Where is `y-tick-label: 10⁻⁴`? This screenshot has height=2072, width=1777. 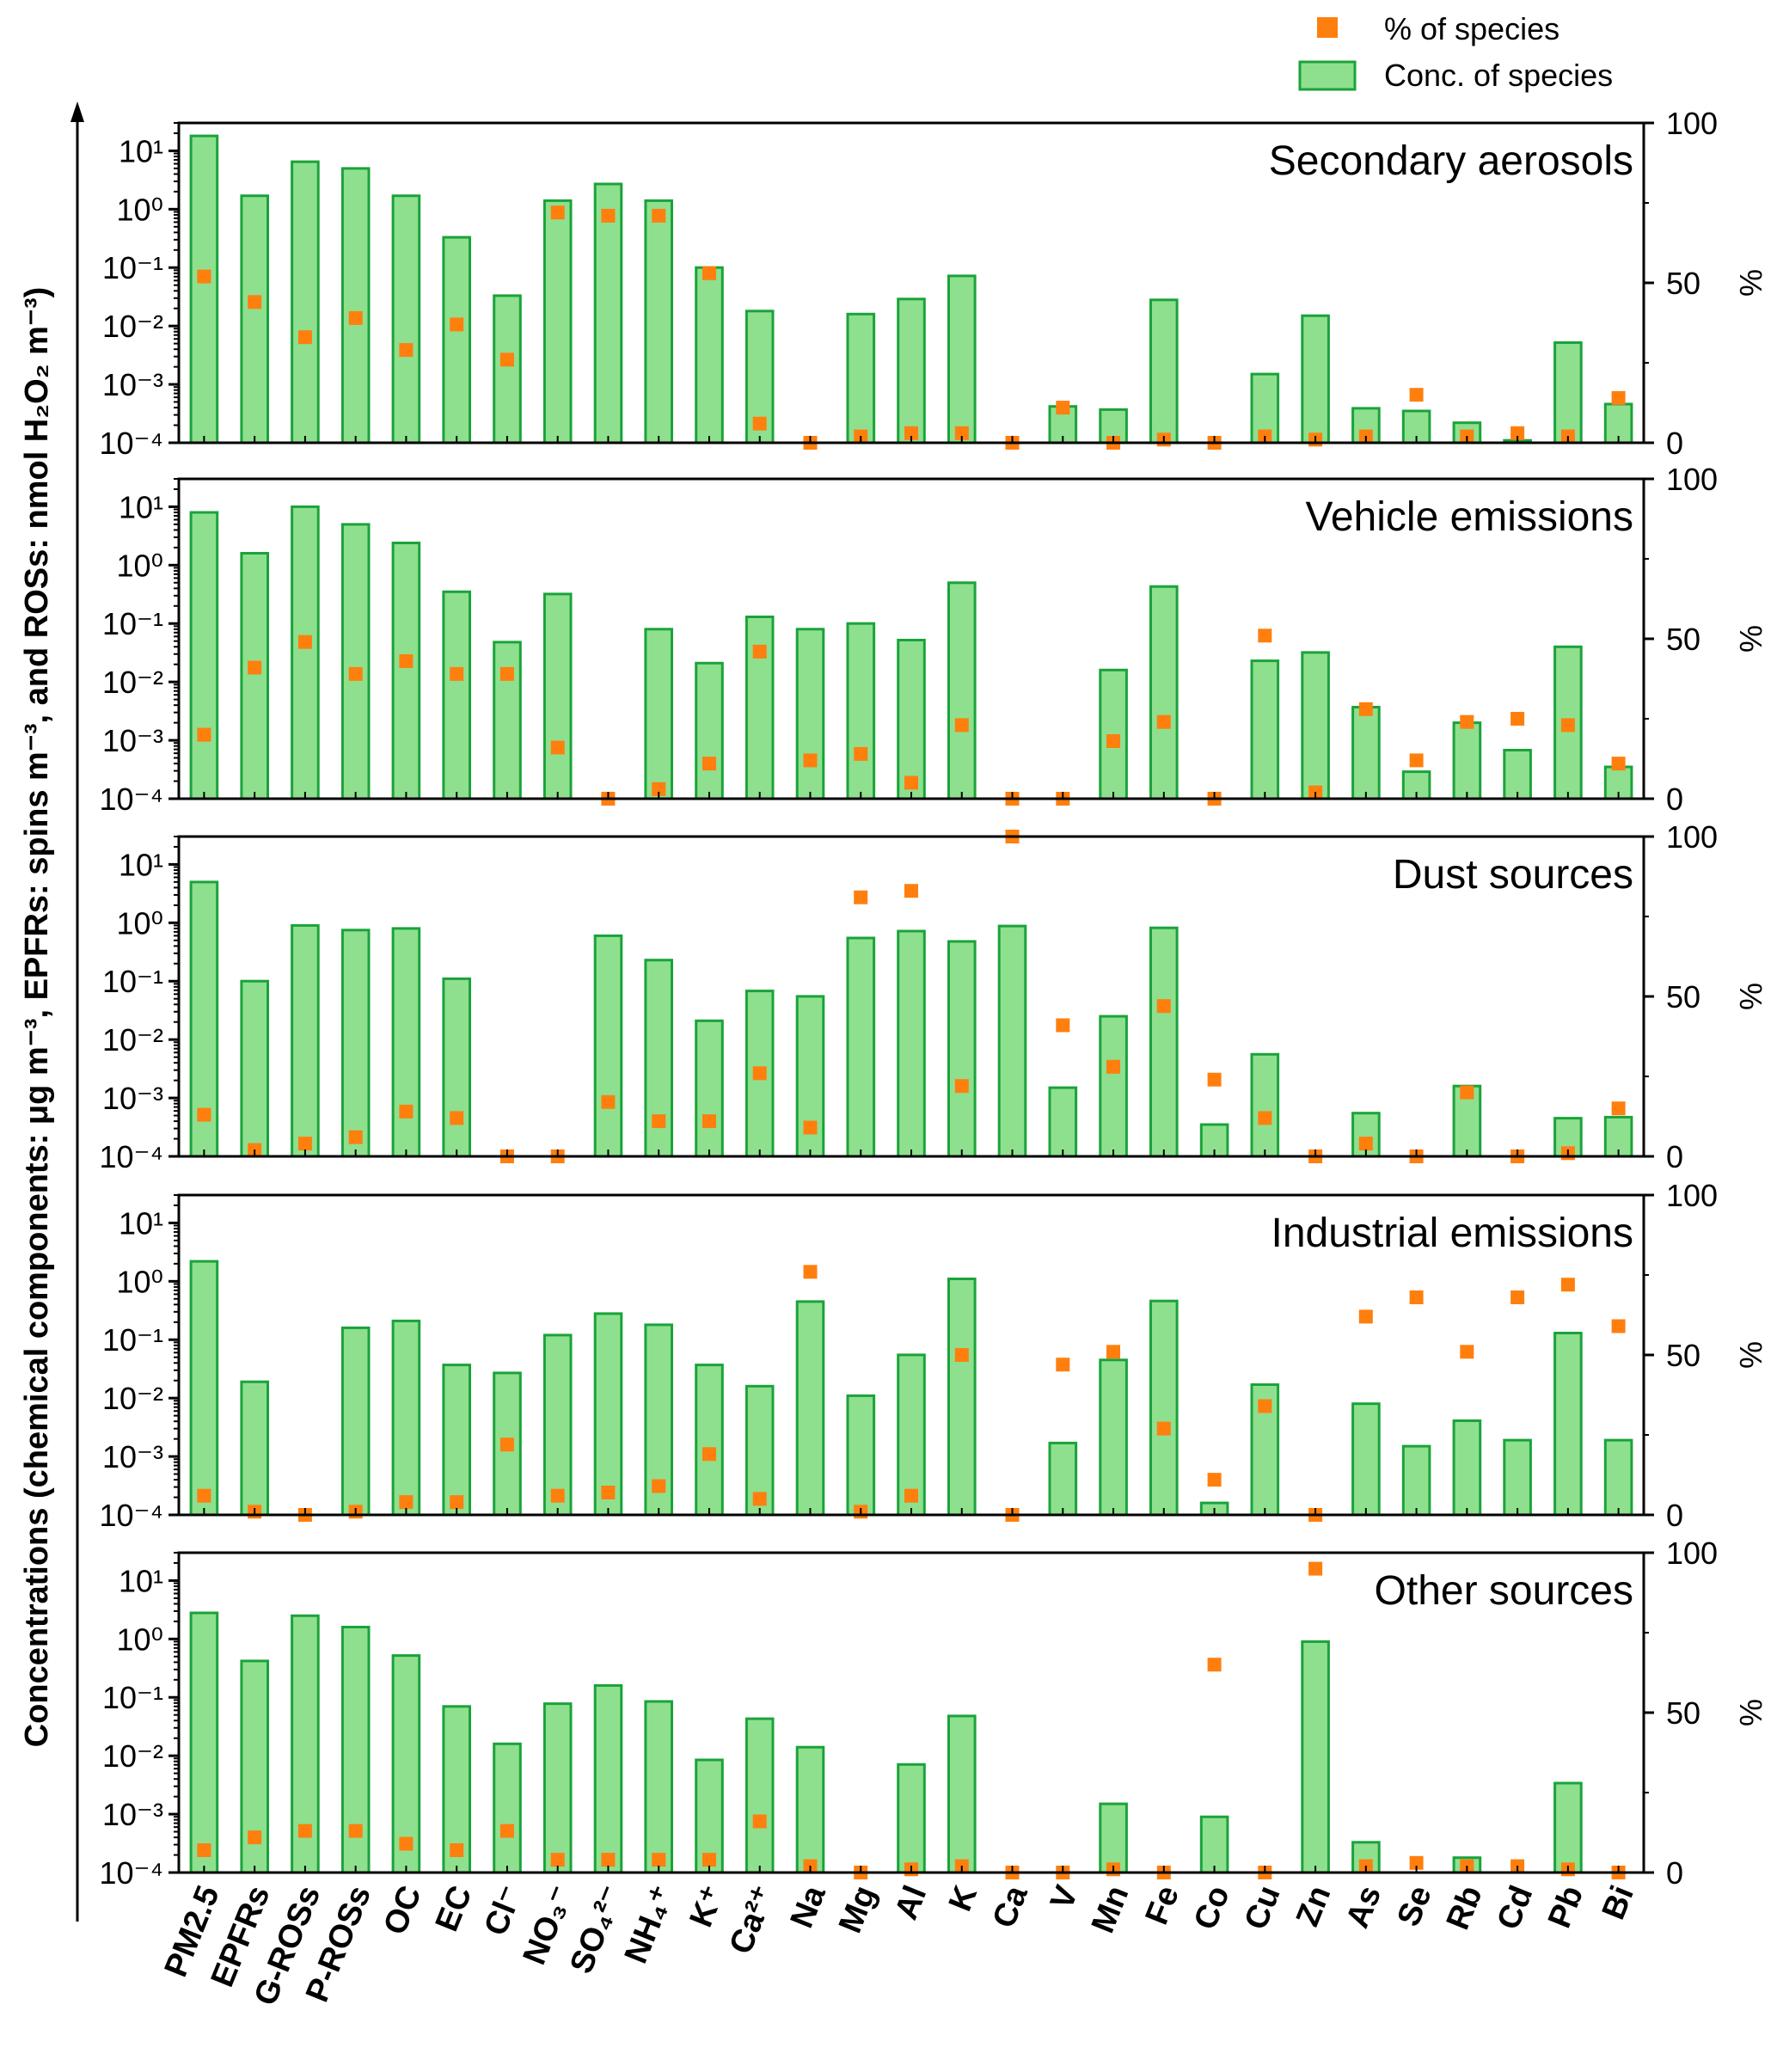 y-tick-label: 10⁻⁴ is located at coordinates (131, 800).